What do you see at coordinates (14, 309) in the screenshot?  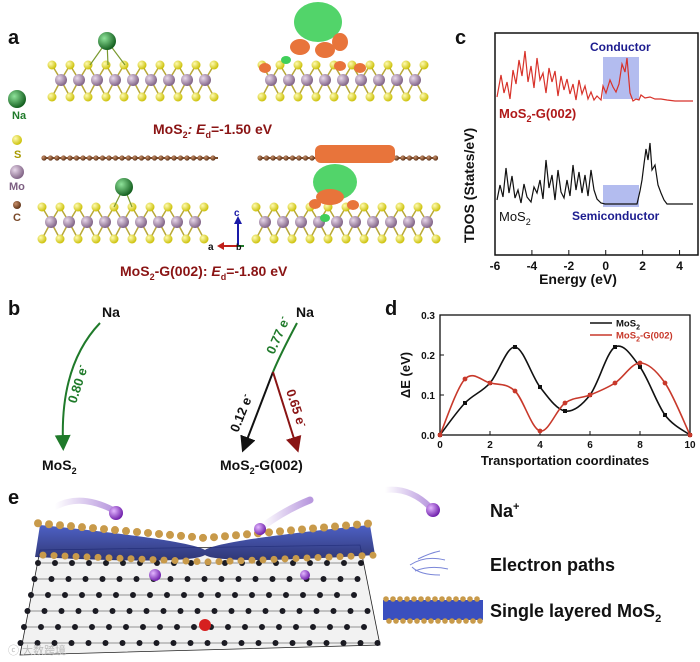 I see `panel-label-b: b` at bounding box center [14, 309].